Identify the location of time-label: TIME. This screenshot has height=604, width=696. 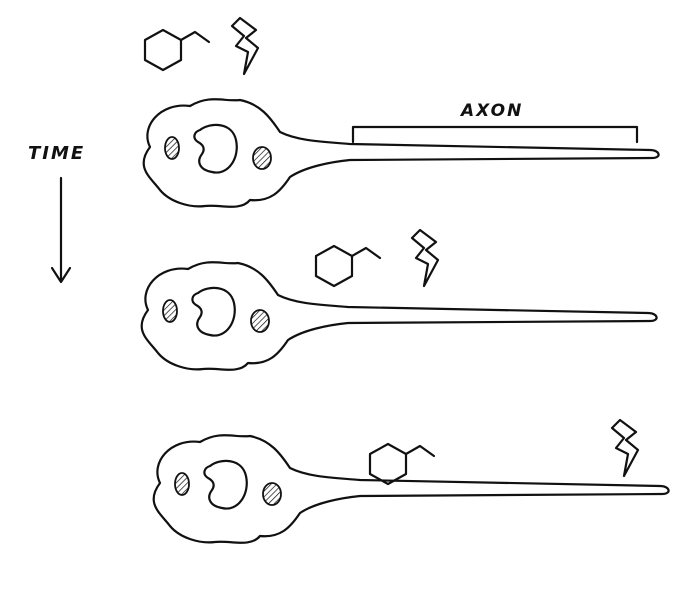
(57, 153).